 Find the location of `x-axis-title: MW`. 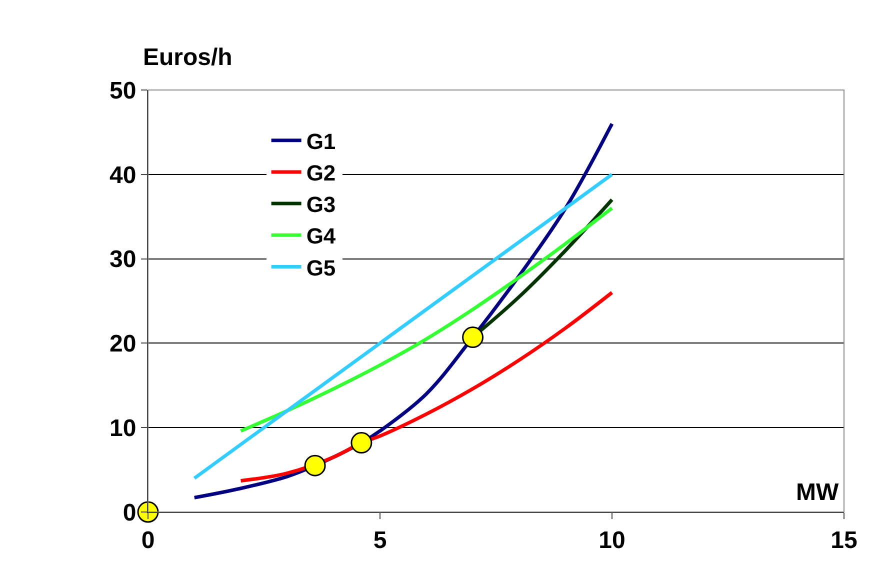

x-axis-title: MW is located at coordinates (817, 492).